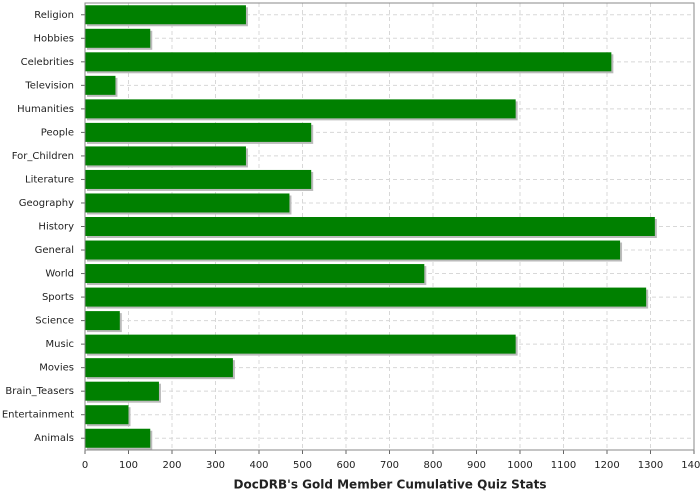 The image size is (700, 500). Describe the element at coordinates (54, 438) in the screenshot. I see `y-tick-label: Animals` at that location.